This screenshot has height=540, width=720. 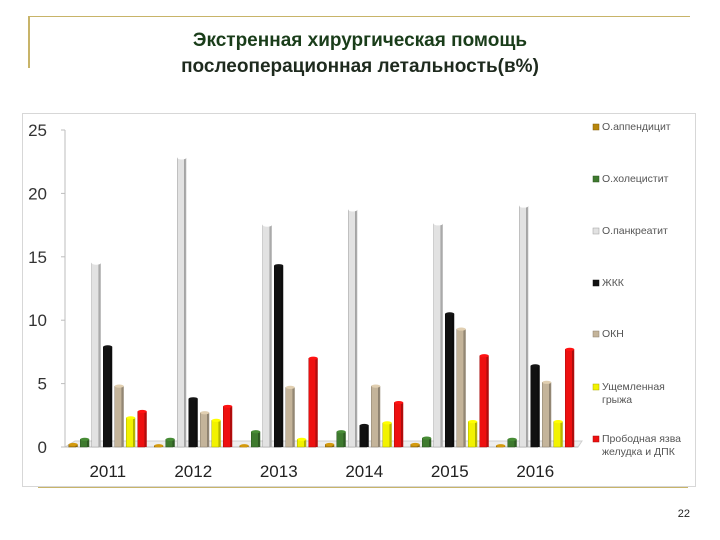 I want to click on x-tick-label: 2016, so click(x=535, y=471).